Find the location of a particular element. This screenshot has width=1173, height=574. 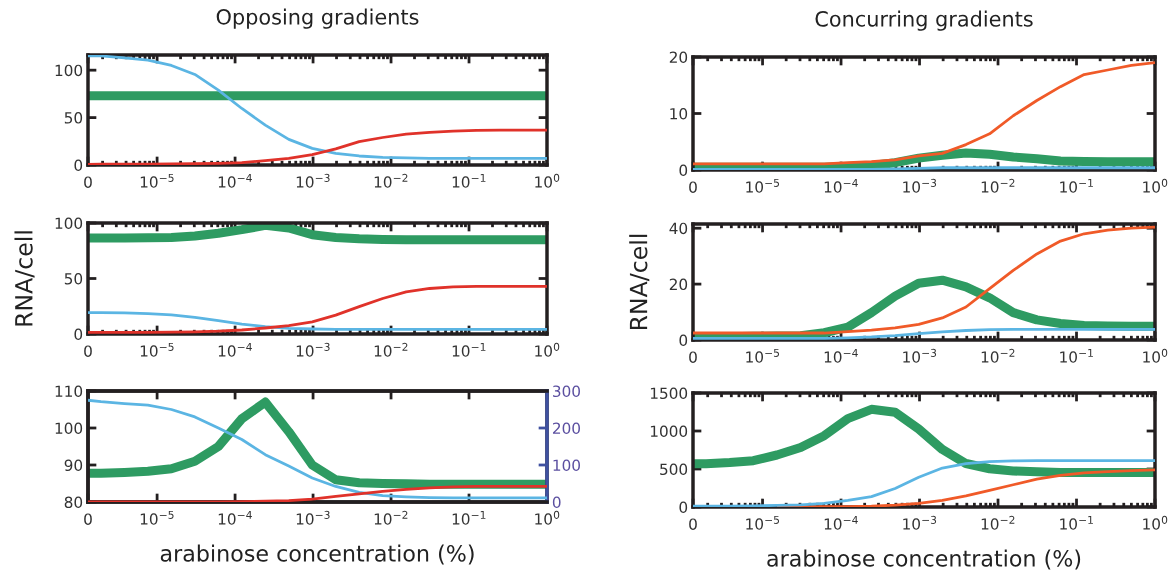

y-tick-label: 1500 is located at coordinates (669, 393).